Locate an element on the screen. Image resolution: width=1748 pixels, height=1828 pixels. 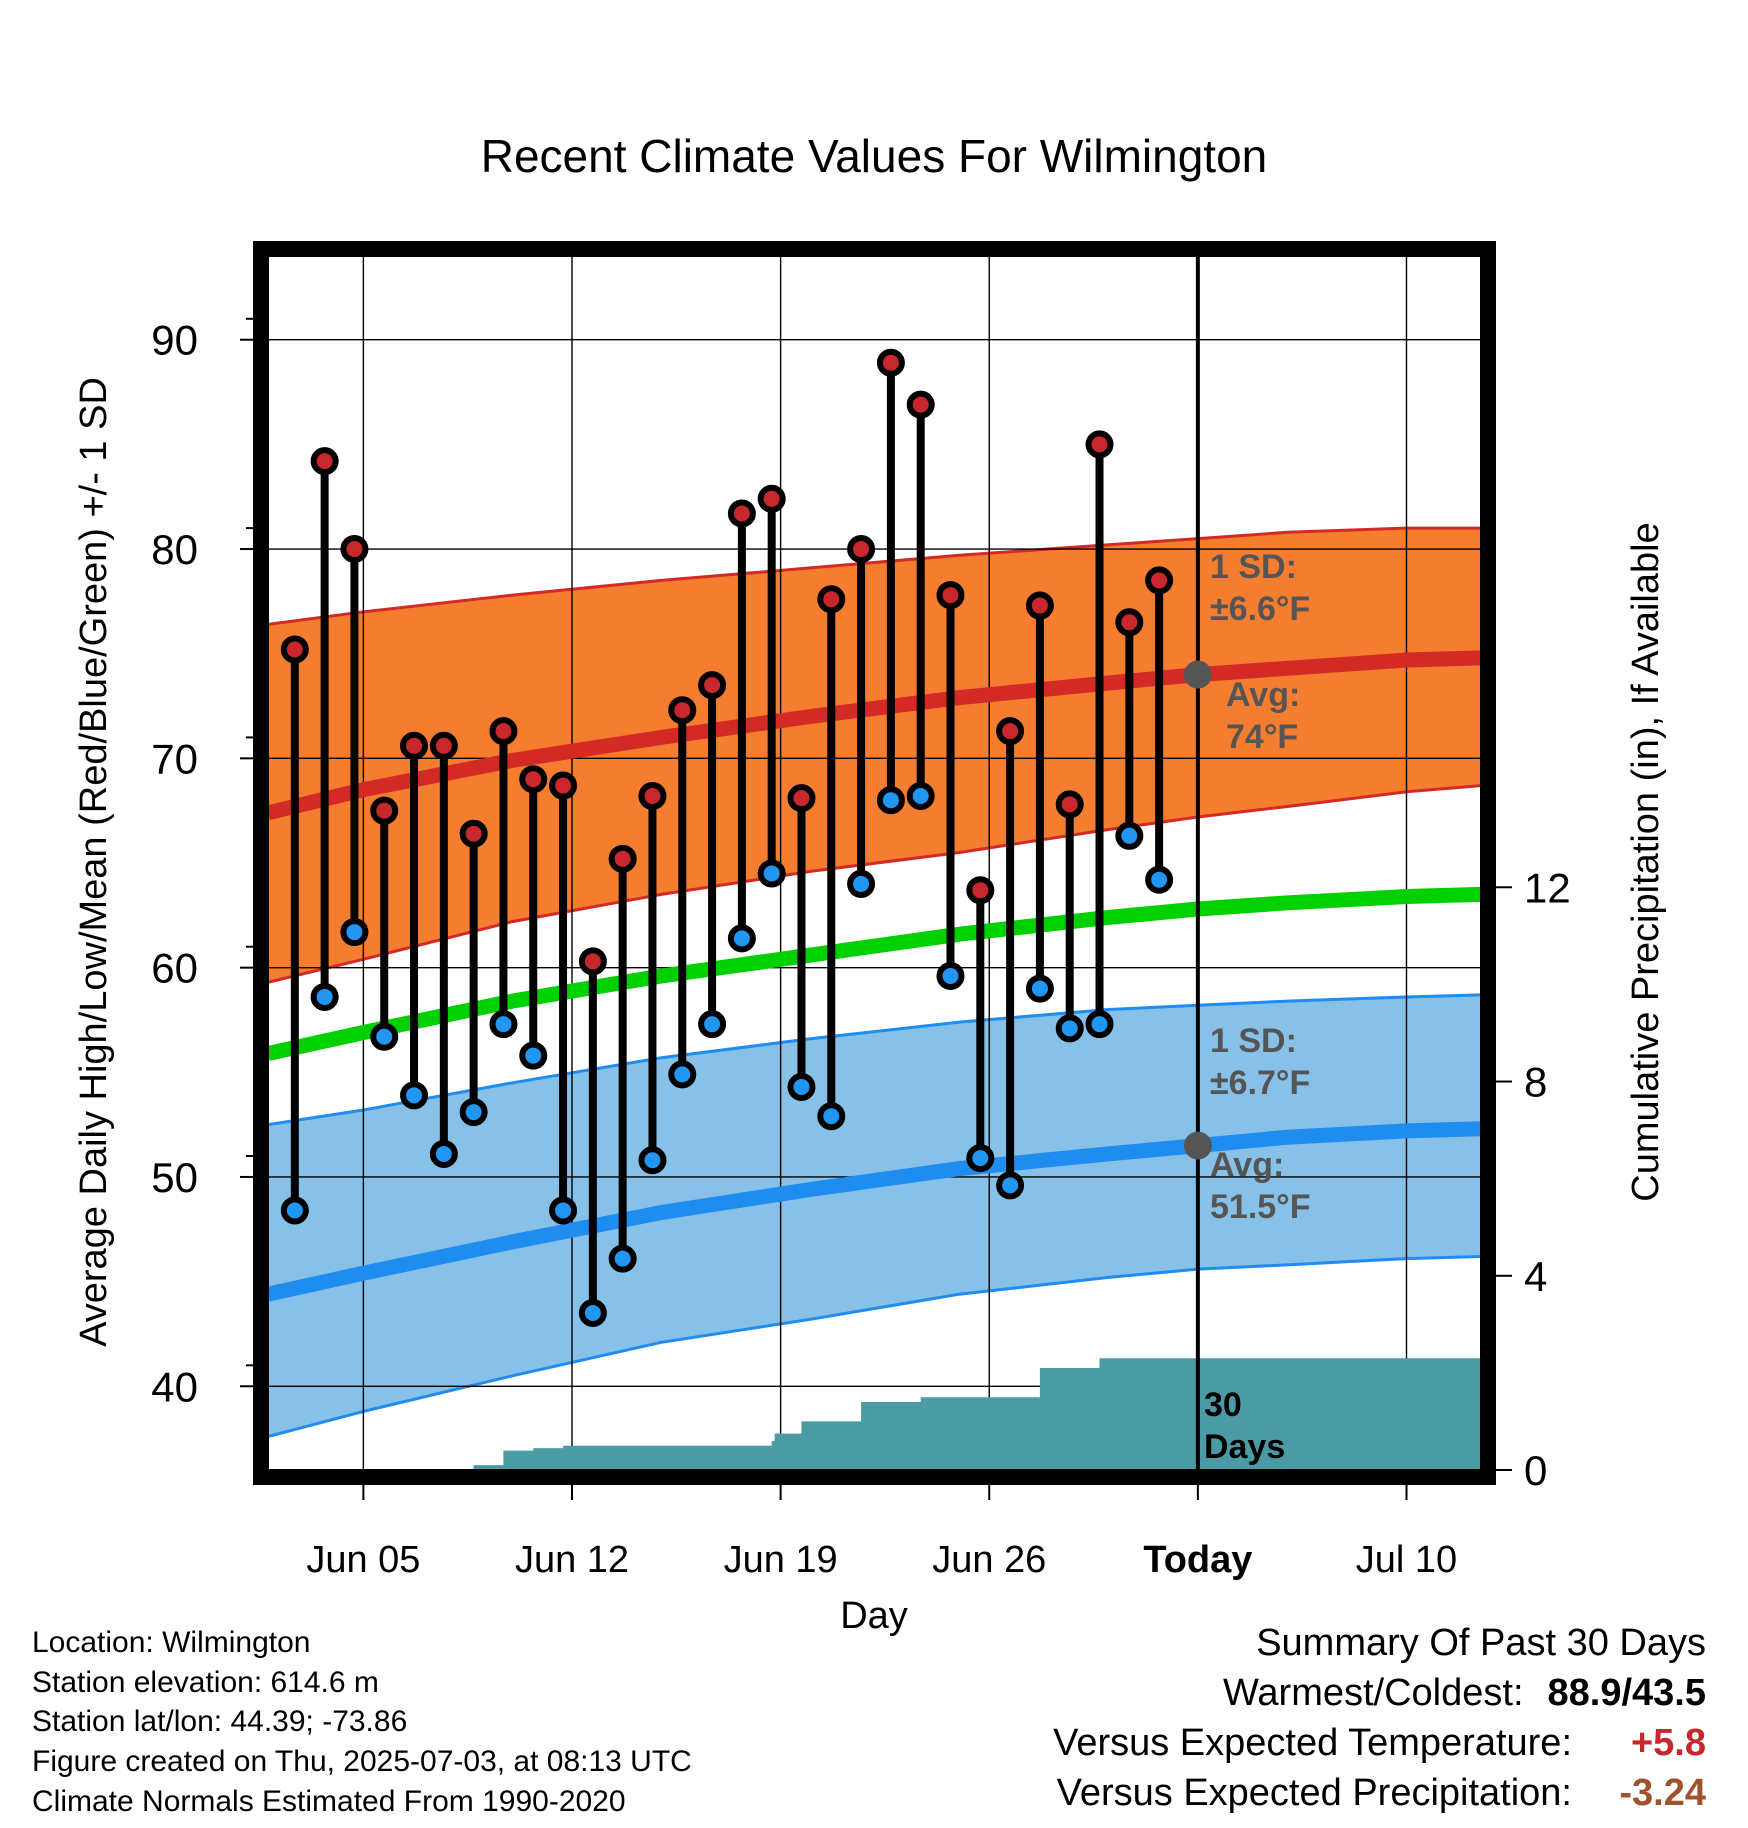
precipitation-area is located at coordinates (877, 1414).